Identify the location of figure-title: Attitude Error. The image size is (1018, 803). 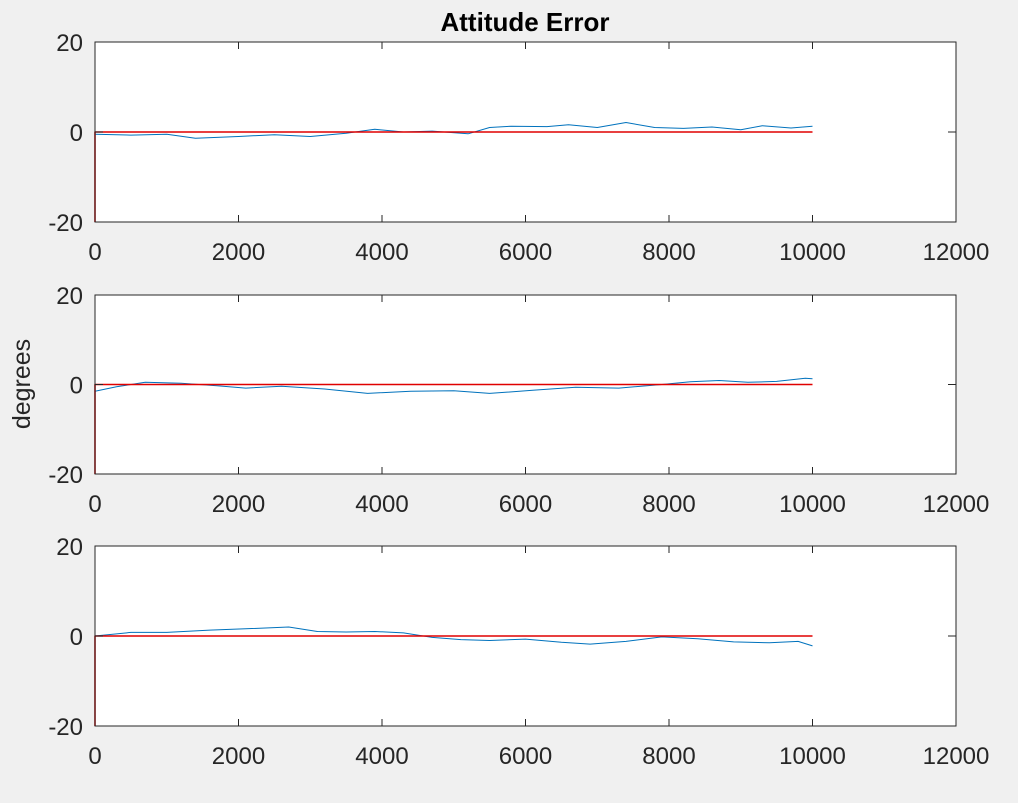
(525, 22).